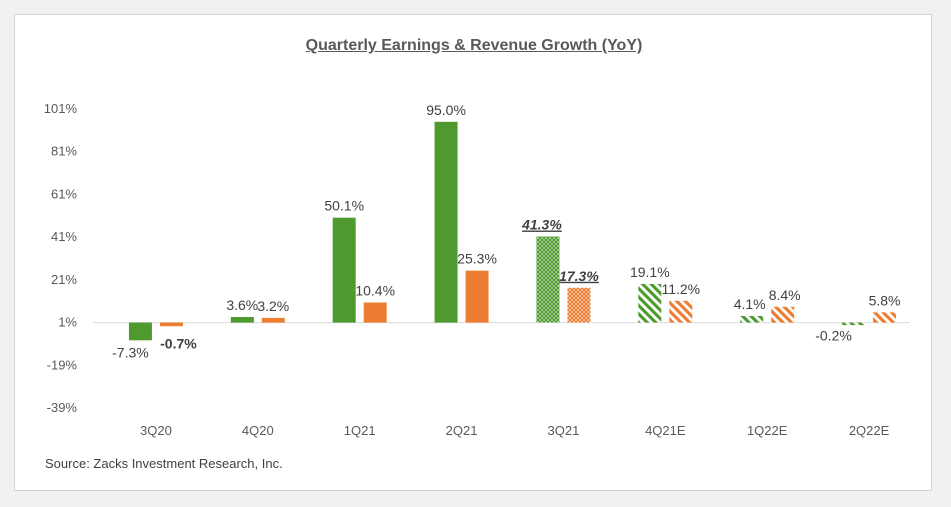 The image size is (951, 507). What do you see at coordinates (650, 272) in the screenshot?
I see `data-label: 19.1%` at bounding box center [650, 272].